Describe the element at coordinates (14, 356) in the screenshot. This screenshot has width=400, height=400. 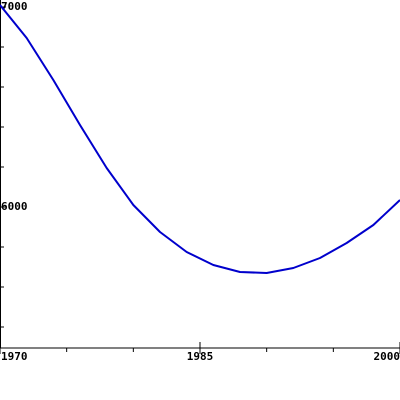
I see `x-tick-label: 1970` at that location.